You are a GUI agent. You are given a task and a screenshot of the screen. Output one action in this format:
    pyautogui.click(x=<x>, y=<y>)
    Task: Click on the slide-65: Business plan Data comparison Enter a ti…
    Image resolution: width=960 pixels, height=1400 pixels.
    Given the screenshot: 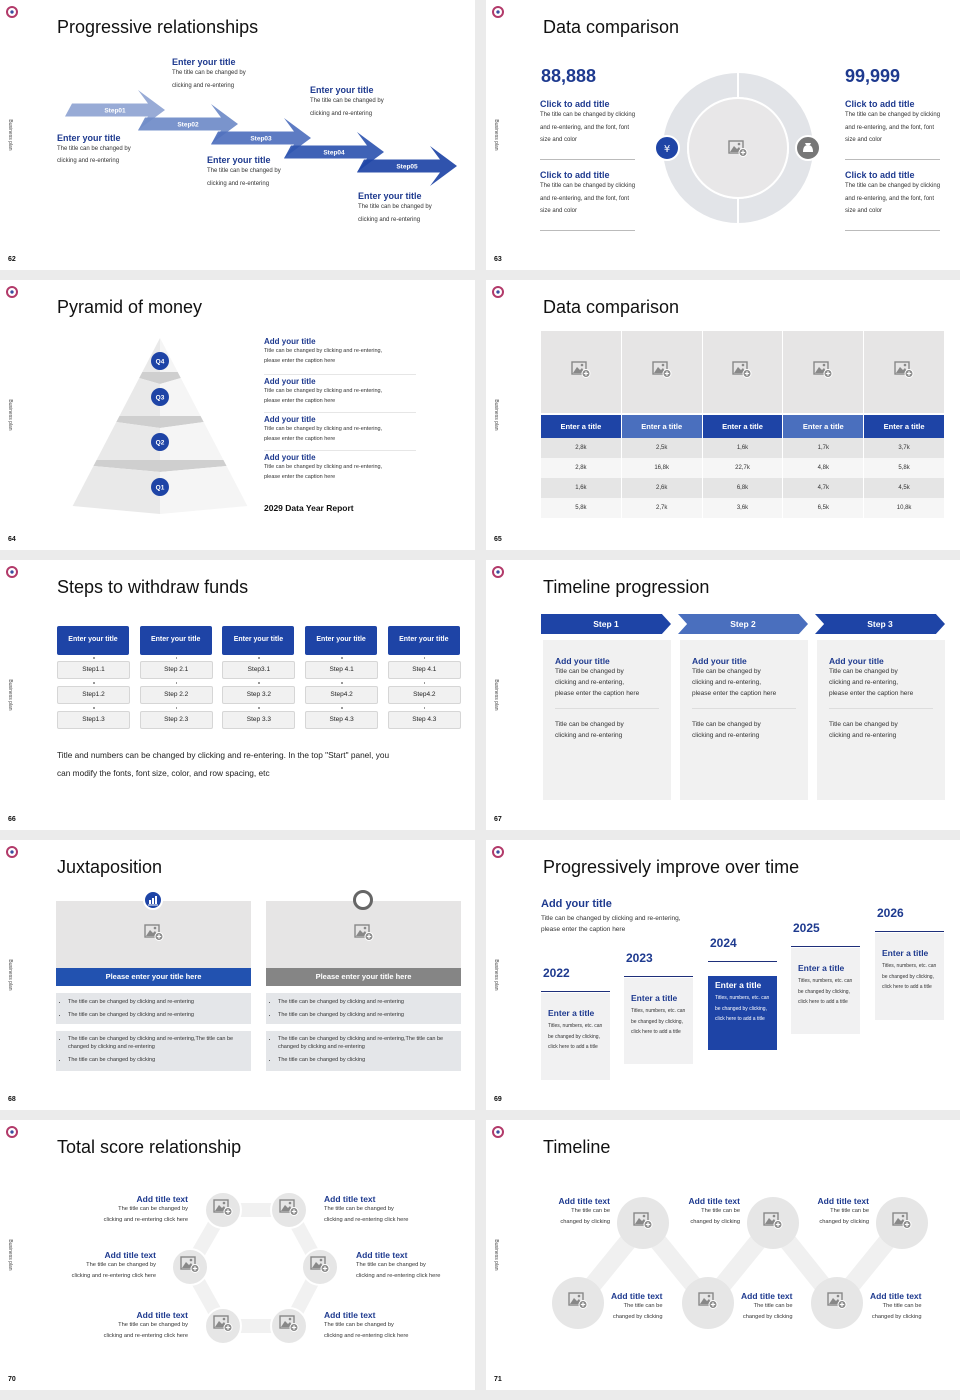 What is the action you would take?
    pyautogui.click(x=723, y=415)
    